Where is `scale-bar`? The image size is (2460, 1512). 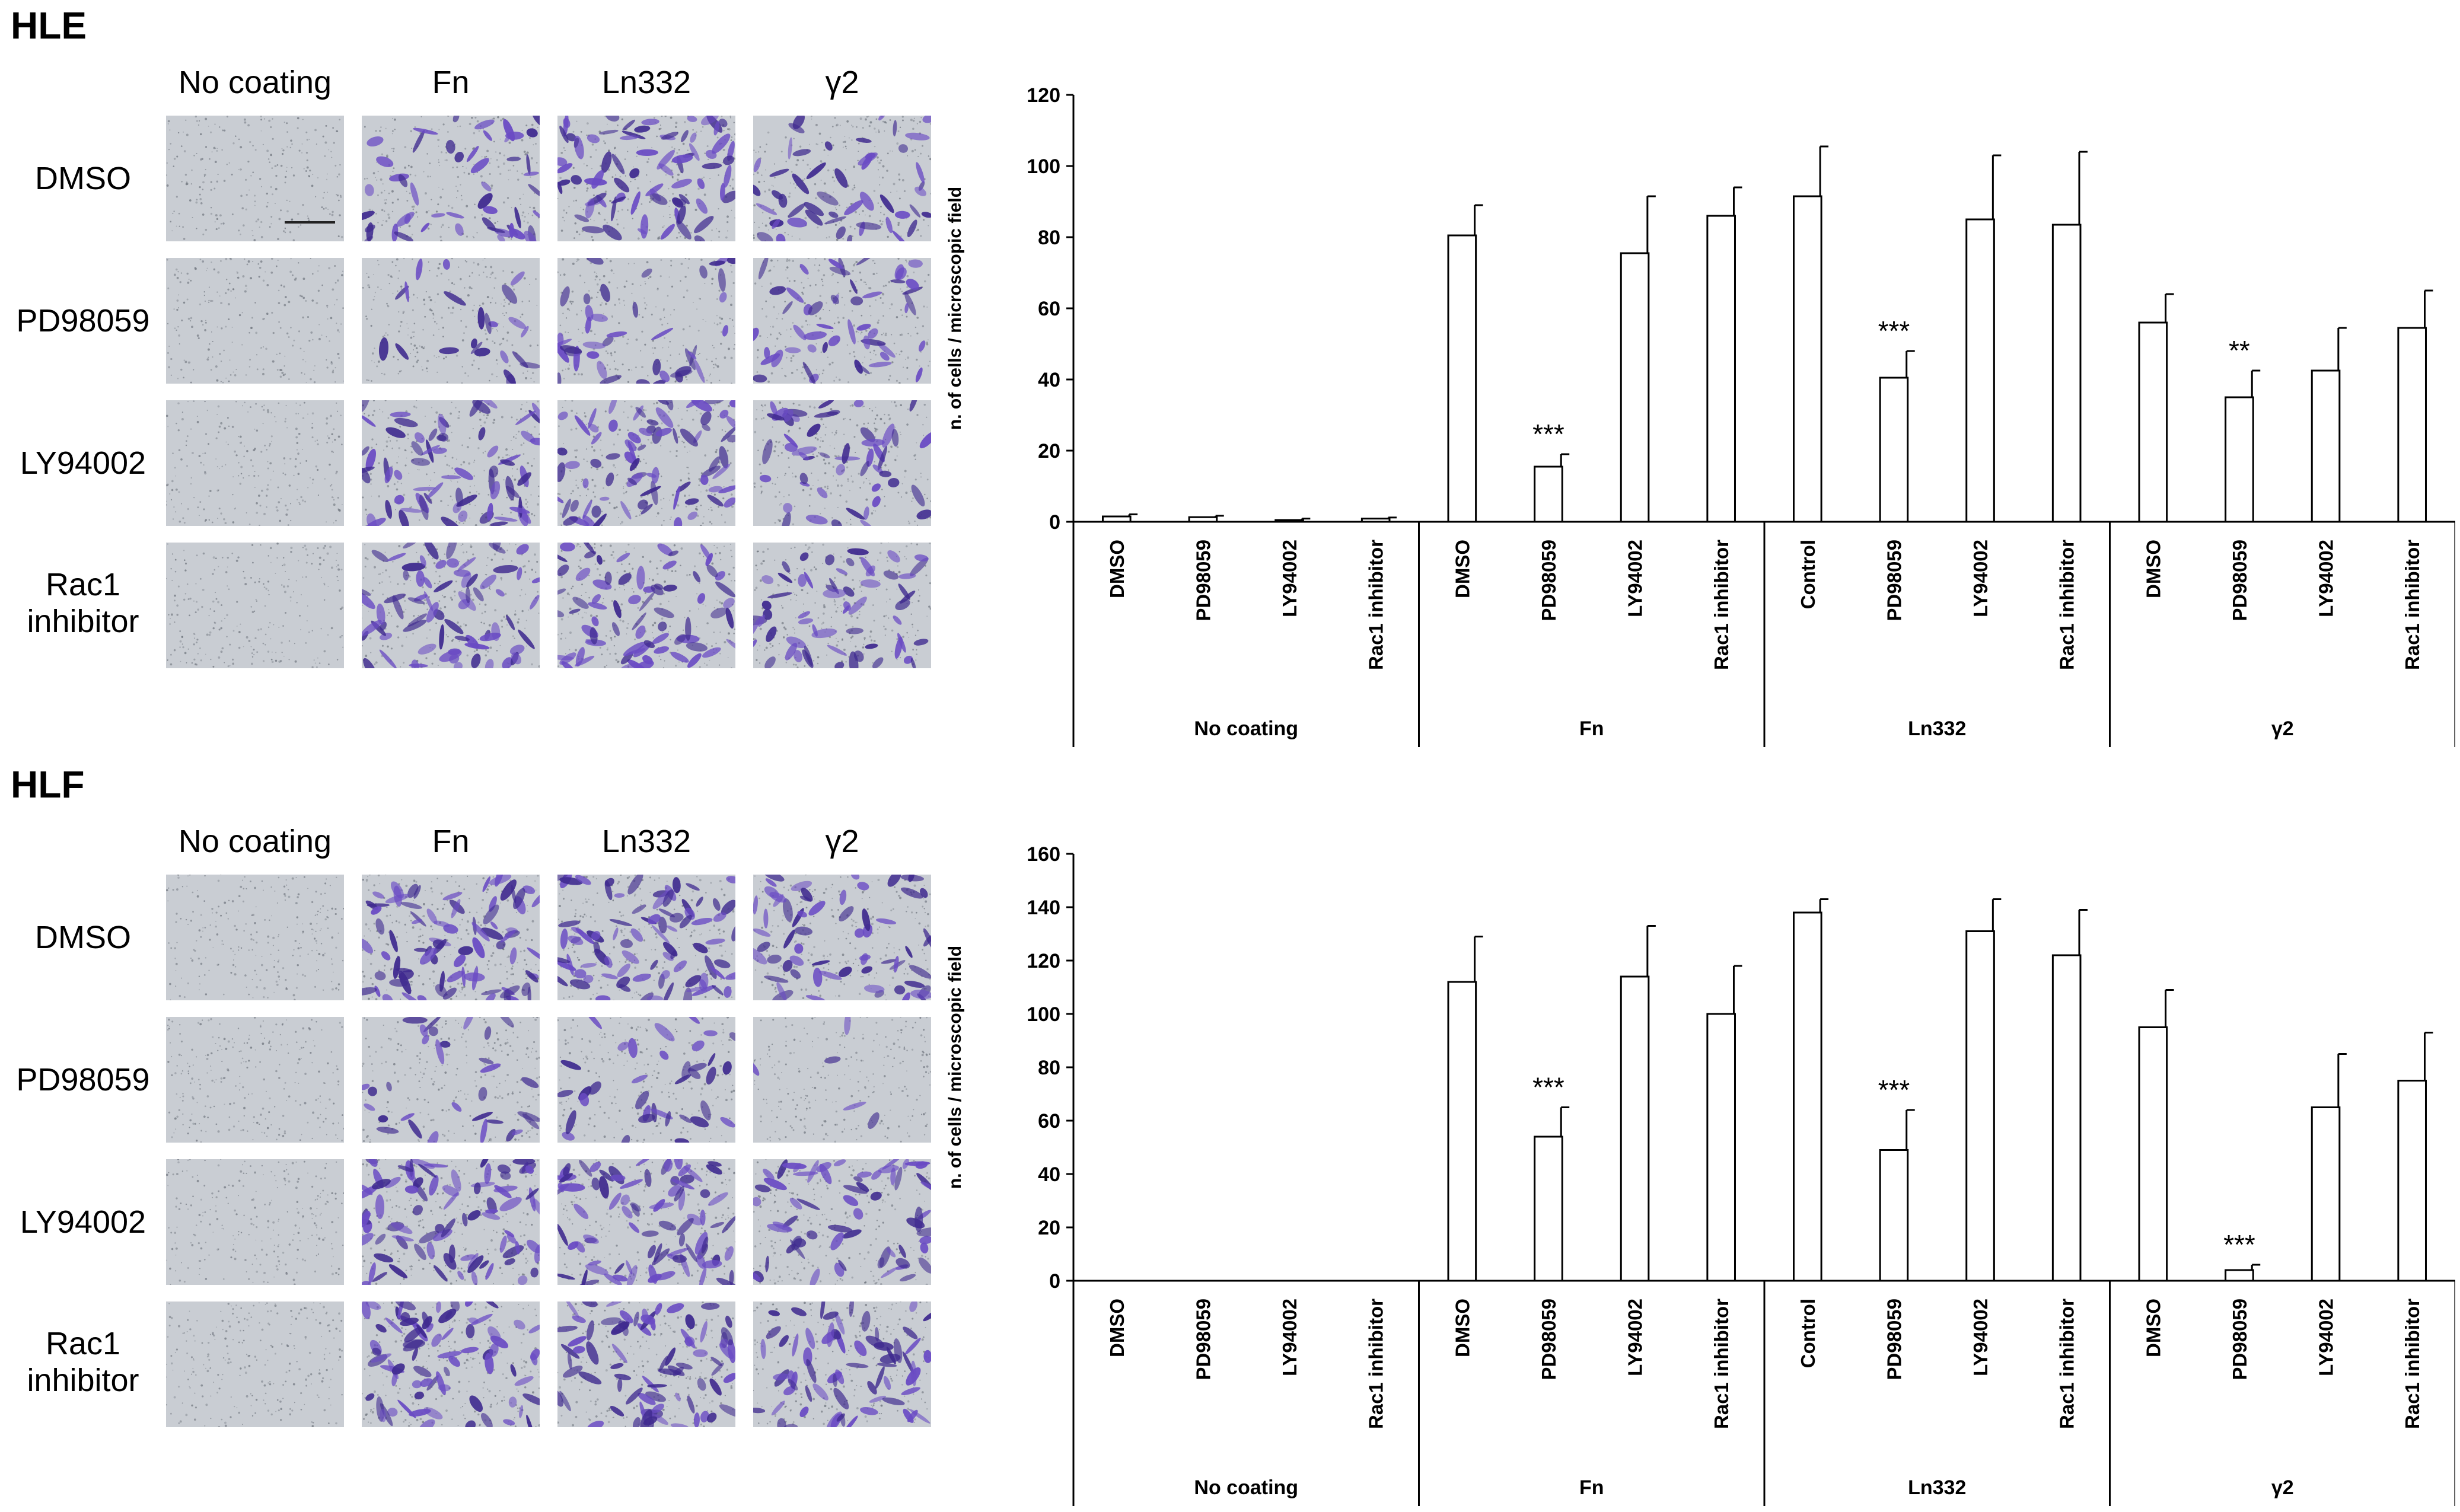 scale-bar is located at coordinates (310, 222).